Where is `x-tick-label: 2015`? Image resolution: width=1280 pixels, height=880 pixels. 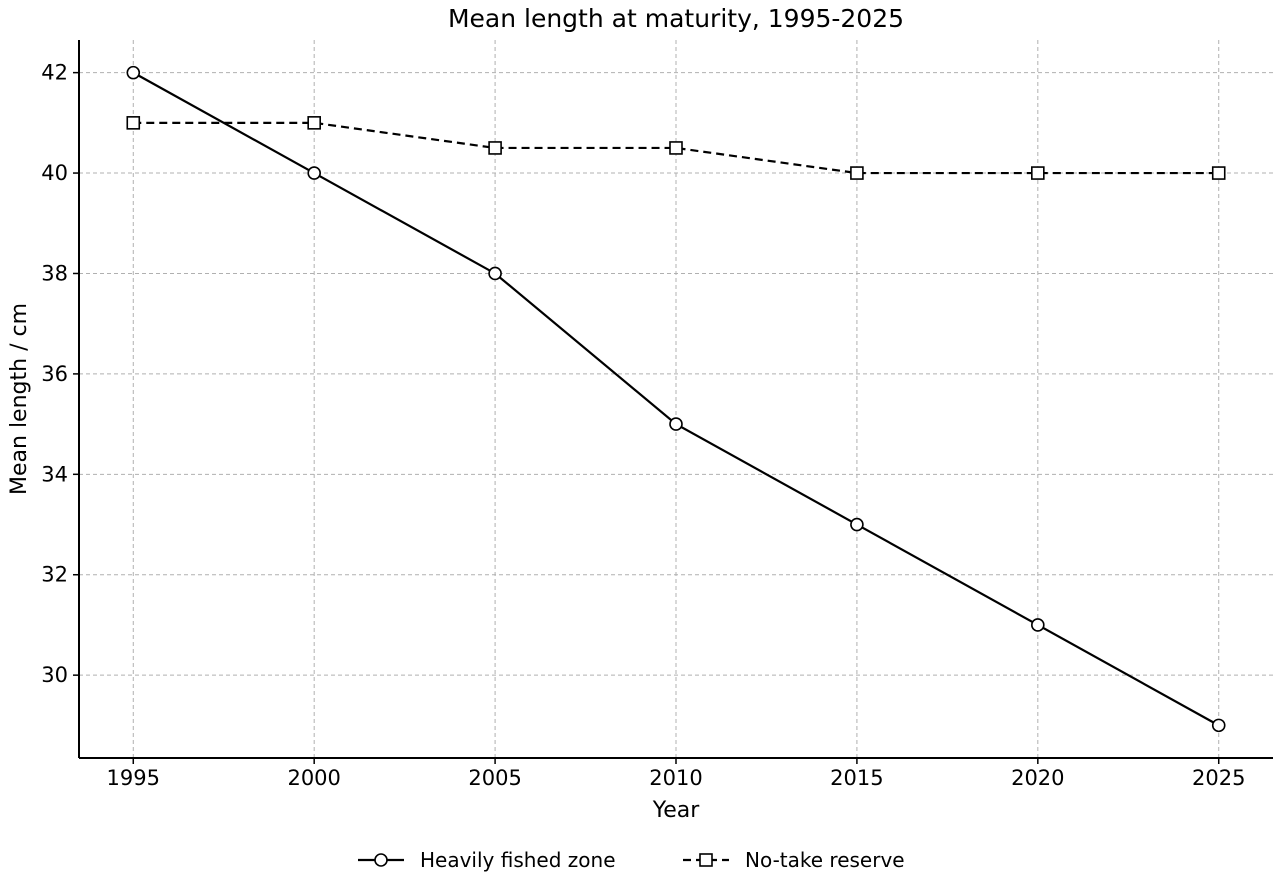 x-tick-label: 2015 is located at coordinates (856, 778).